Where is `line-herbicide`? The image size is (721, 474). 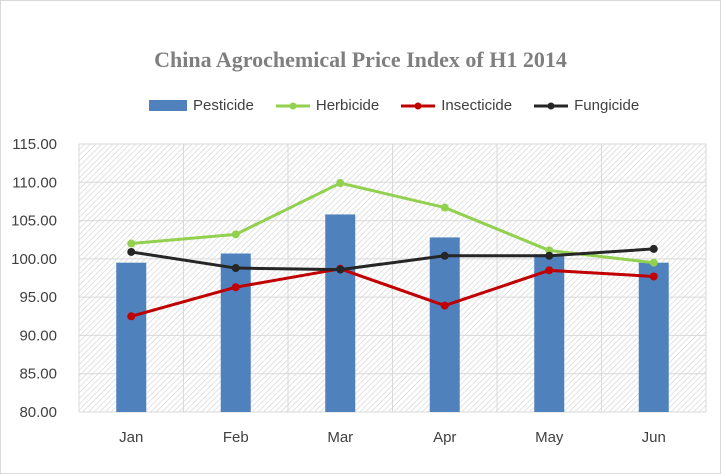
line-herbicide is located at coordinates (392, 223).